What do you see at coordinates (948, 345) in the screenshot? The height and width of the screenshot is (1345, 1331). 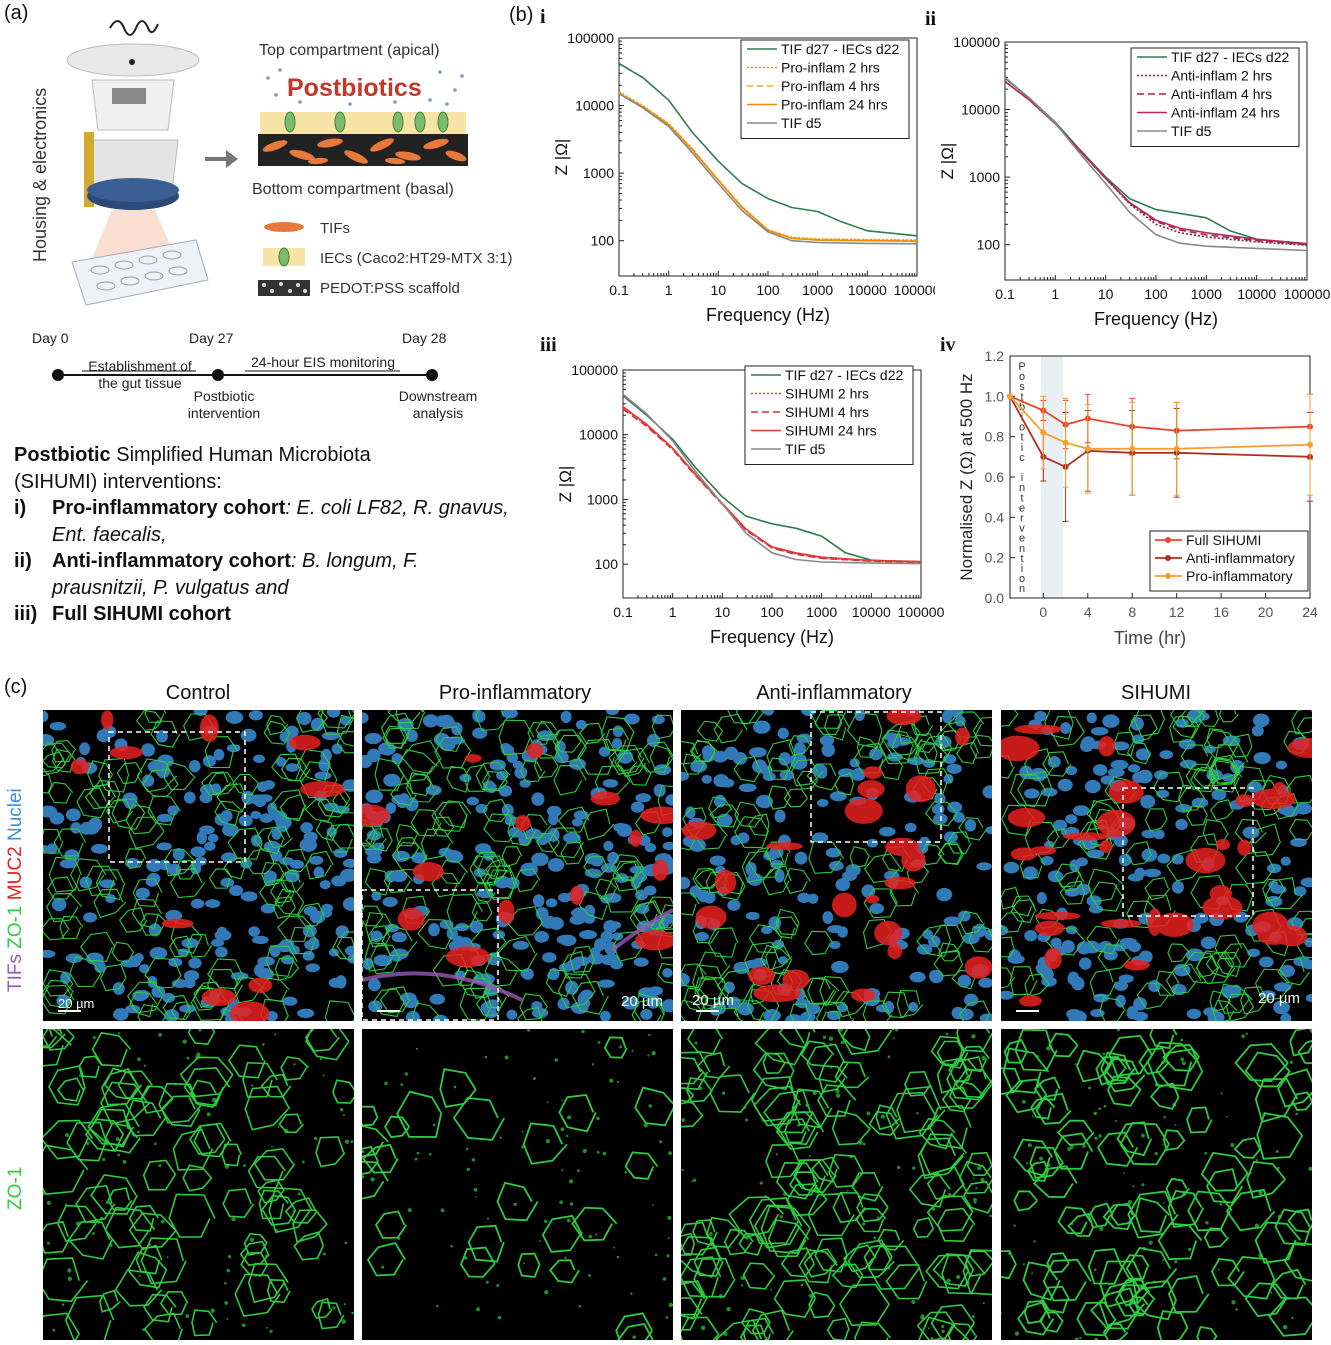 I see `subpanel-label-iv: iv` at bounding box center [948, 345].